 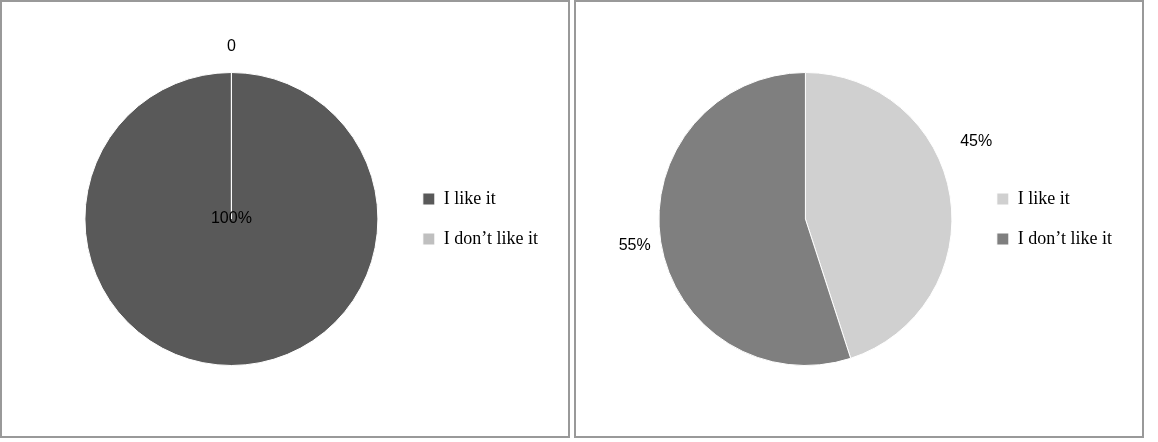 I want to click on data-label: 45%, so click(x=976, y=141).